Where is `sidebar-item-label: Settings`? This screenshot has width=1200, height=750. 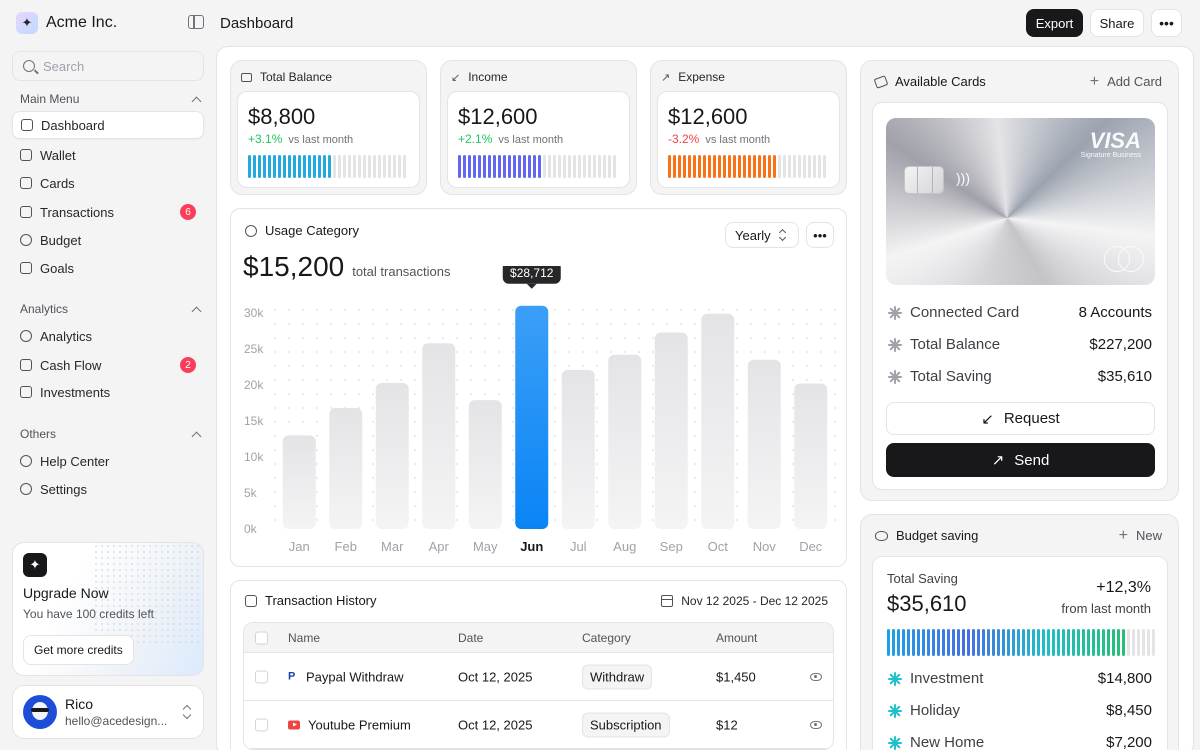
sidebar-item-label: Settings is located at coordinates (63, 489).